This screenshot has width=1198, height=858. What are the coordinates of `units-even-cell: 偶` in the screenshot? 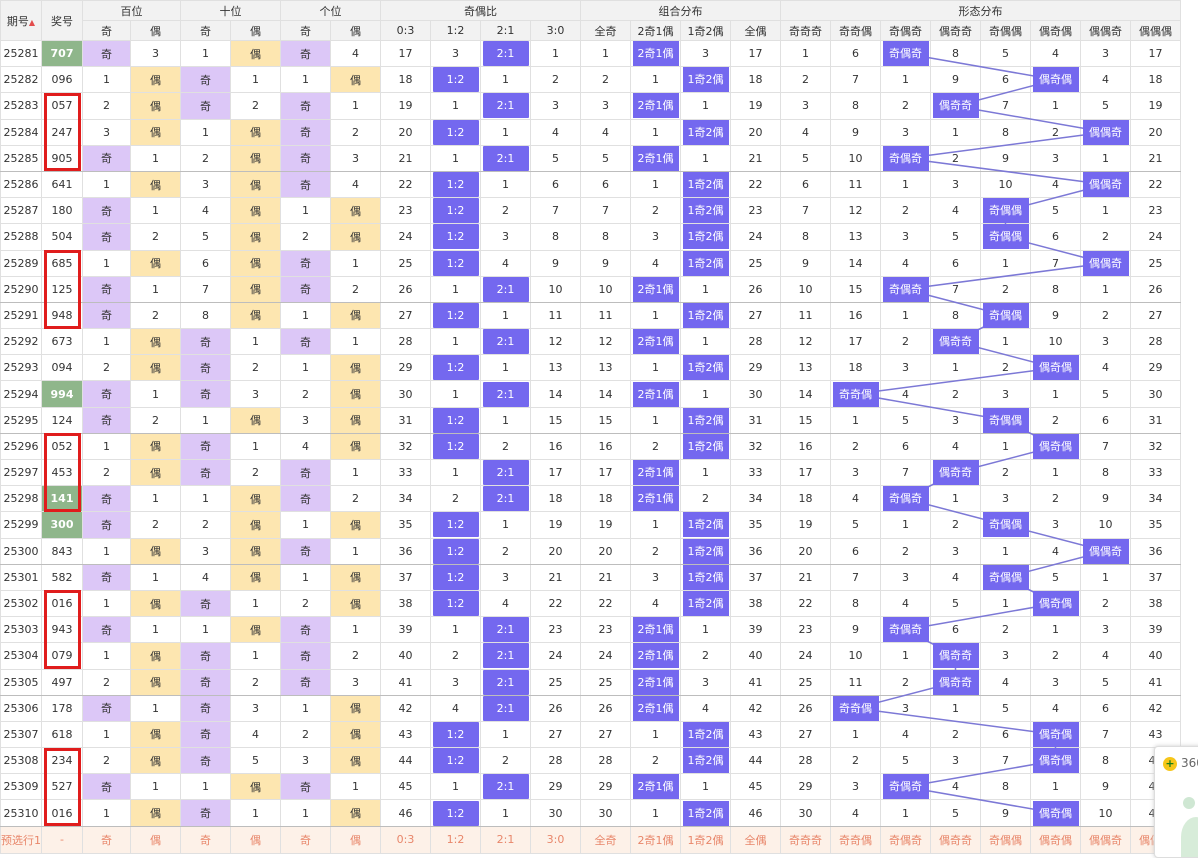 It's located at (355, 577).